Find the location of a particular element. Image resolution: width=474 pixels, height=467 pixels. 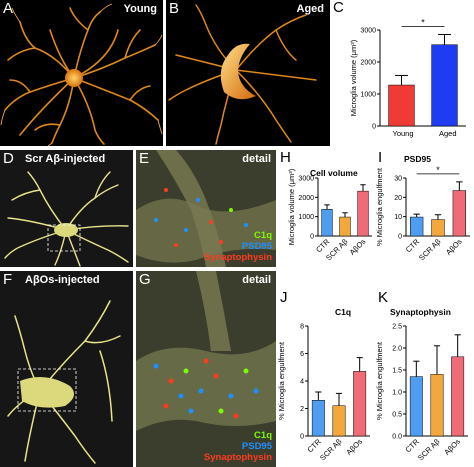

y-tick-label: 1.0 is located at coordinates (397, 393).